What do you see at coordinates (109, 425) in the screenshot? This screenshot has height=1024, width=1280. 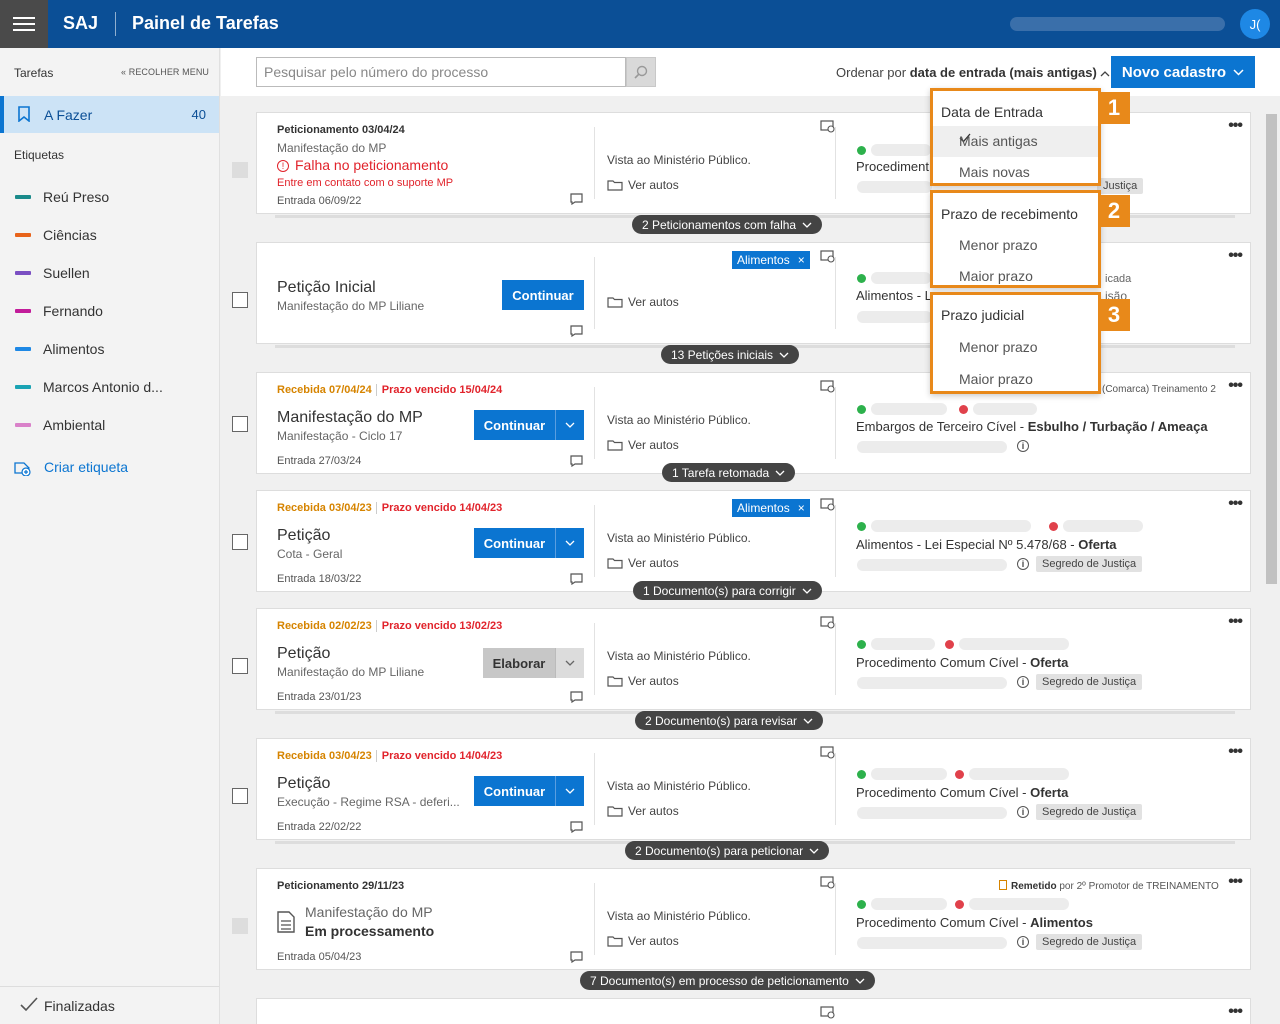 I see `sidebar-tag-ambiental: Ambiental` at bounding box center [109, 425].